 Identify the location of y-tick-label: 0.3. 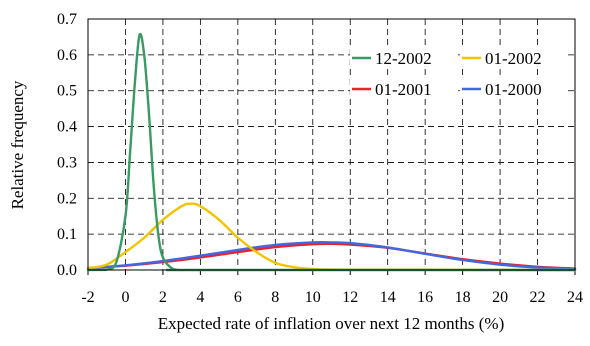
(67, 162).